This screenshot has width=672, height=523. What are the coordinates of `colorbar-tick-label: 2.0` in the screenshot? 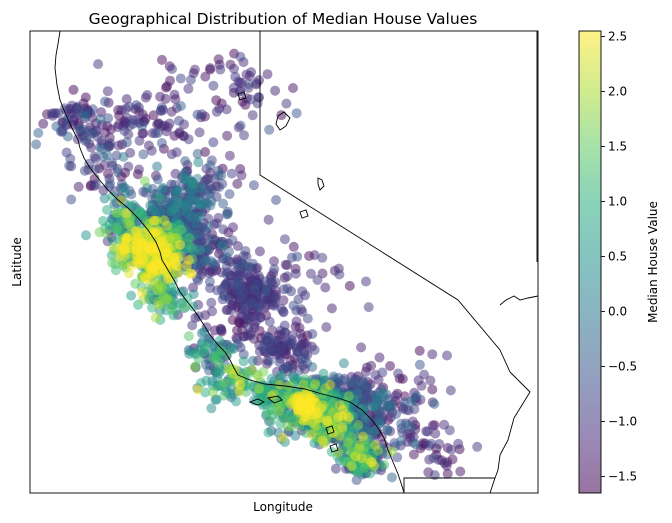 It's located at (617, 92).